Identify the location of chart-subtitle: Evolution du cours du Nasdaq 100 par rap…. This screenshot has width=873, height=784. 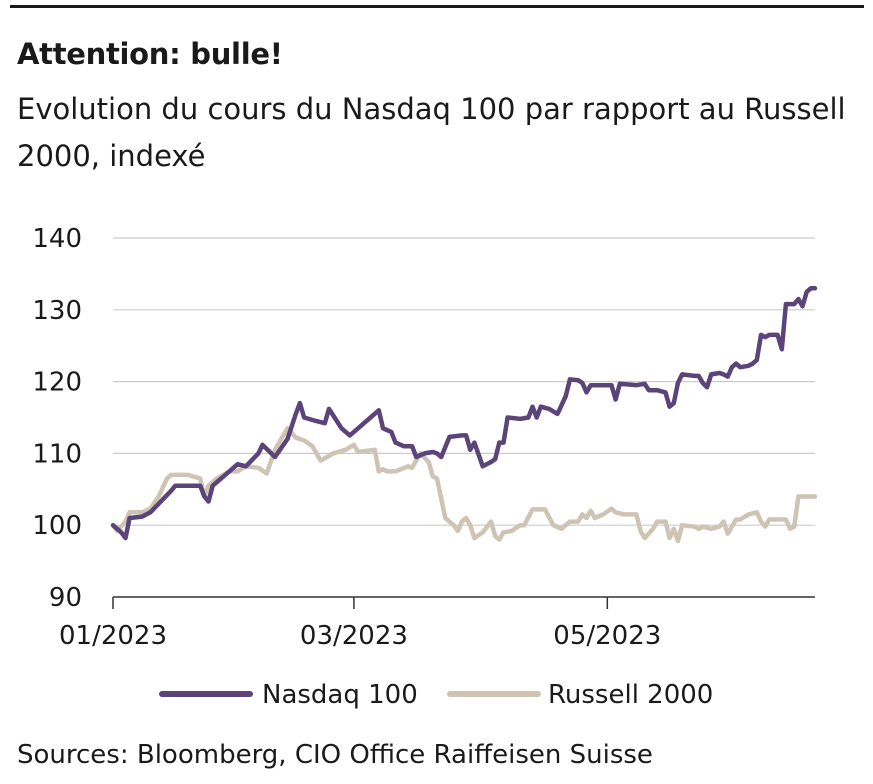
(431, 132).